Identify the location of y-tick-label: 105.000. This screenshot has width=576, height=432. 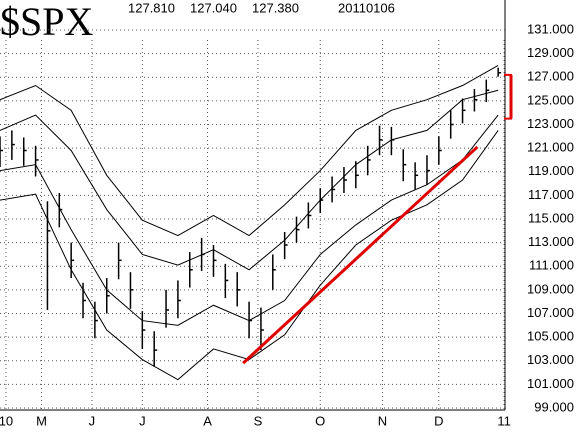
(550, 336).